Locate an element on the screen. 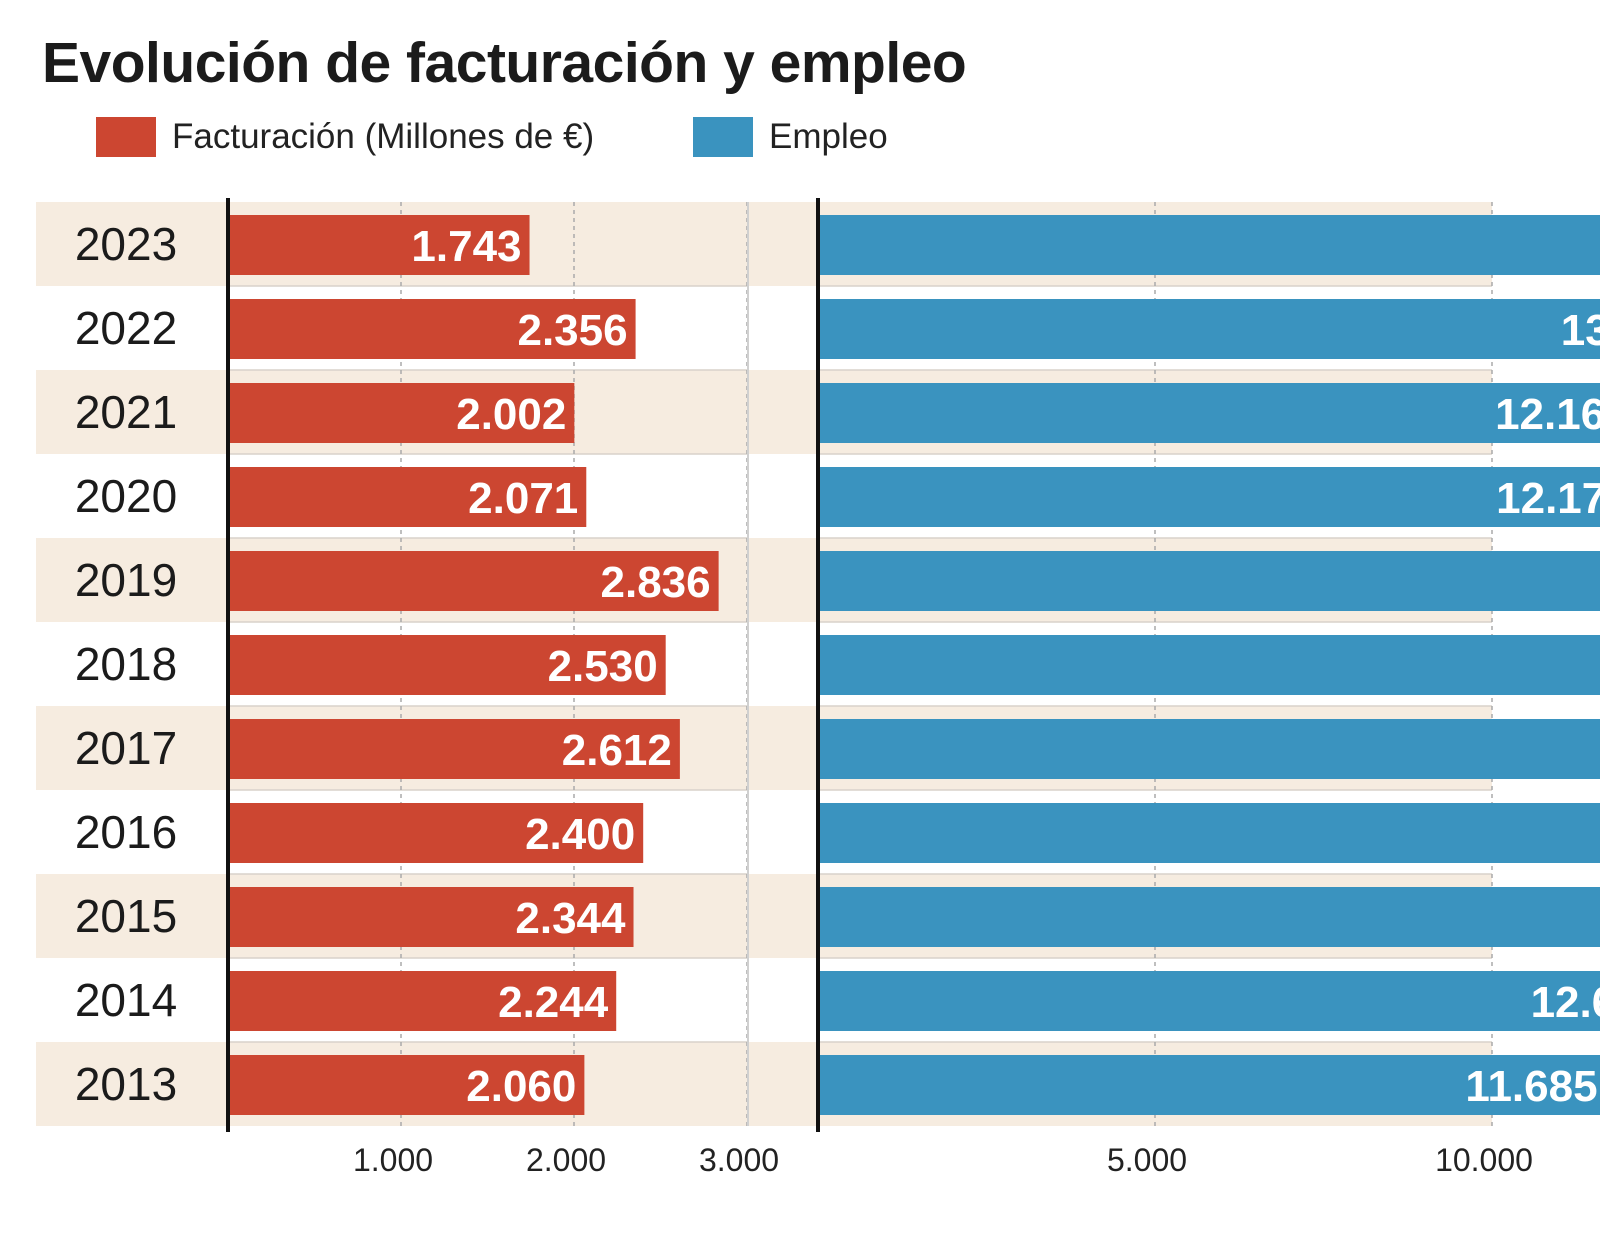  legend-item-empleo: Empleo is located at coordinates (790, 137).